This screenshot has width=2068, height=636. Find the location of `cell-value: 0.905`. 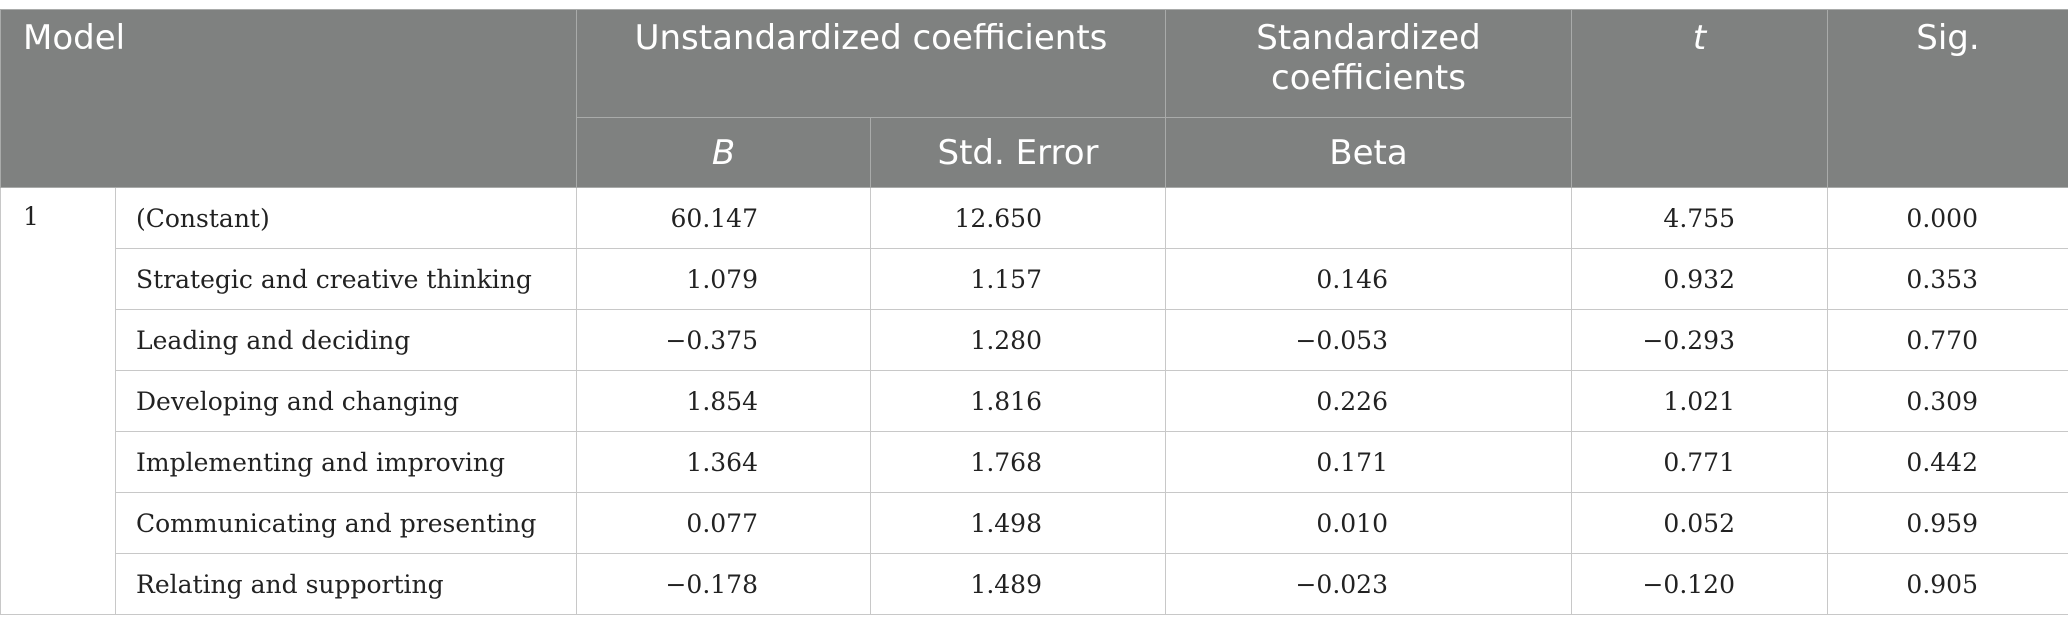

cell-value: 0.905 is located at coordinates (1947, 584).